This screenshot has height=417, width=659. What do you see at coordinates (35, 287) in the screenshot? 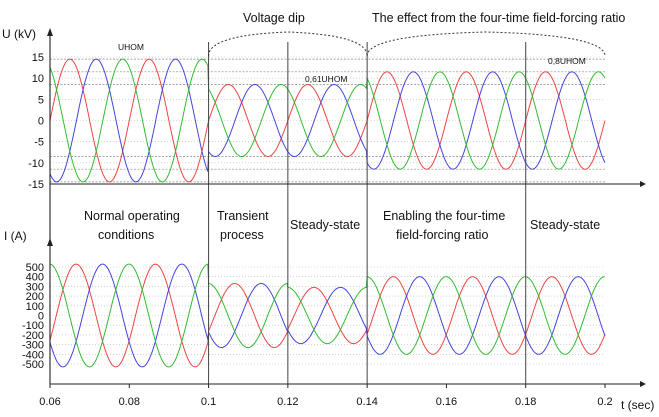
I see `current-tick-label: 300` at bounding box center [35, 287].